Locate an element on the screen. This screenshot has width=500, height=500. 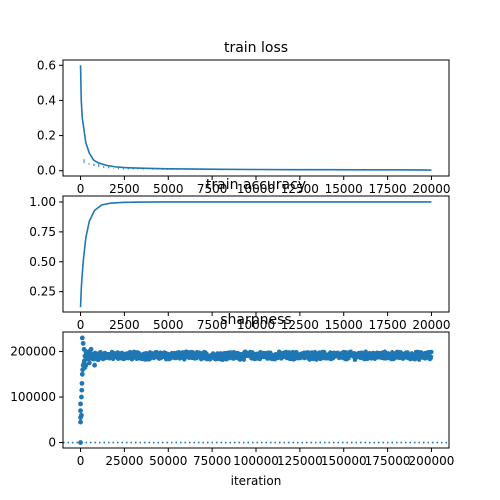
accuracy-x-ticks: 0 2500 5000 7500 10000 12500 15000 17500 20000 is located at coordinates (264, 322).